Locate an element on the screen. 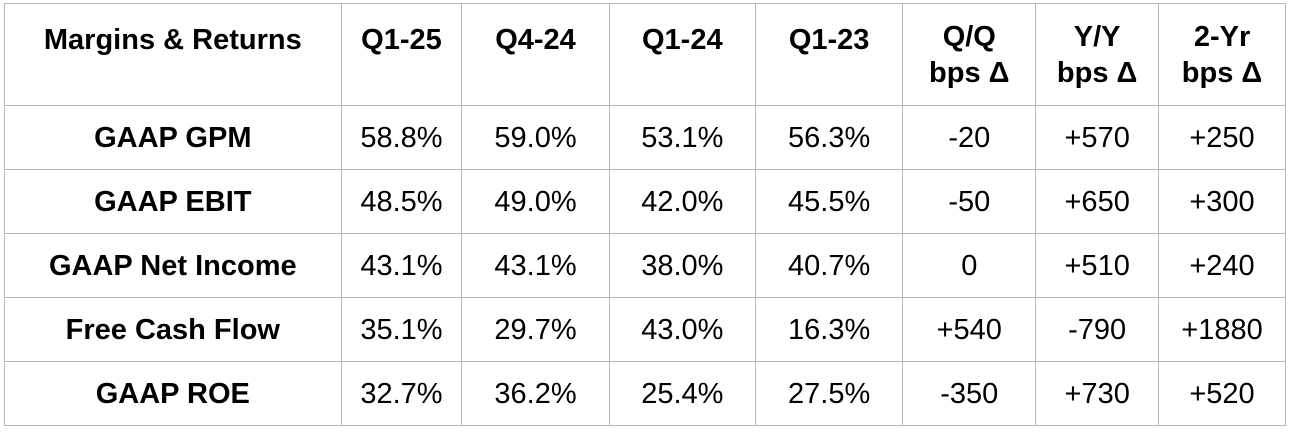 The image size is (1292, 442). header-delta-yy-line2: bps Δ is located at coordinates (1097, 72).